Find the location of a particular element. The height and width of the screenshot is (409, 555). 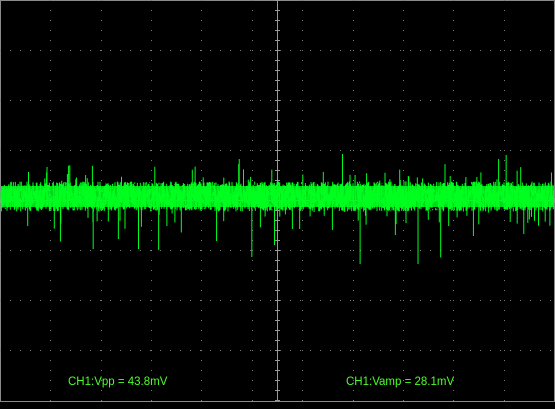

measurement-vpp: CH1:Vpp = 43.8mV is located at coordinates (118, 382).